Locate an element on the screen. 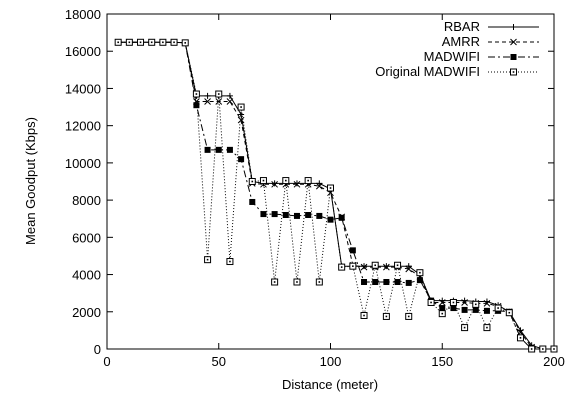 The image size is (573, 402). y-axis-title: Mean Goodput (Kbps) is located at coordinates (30, 181).